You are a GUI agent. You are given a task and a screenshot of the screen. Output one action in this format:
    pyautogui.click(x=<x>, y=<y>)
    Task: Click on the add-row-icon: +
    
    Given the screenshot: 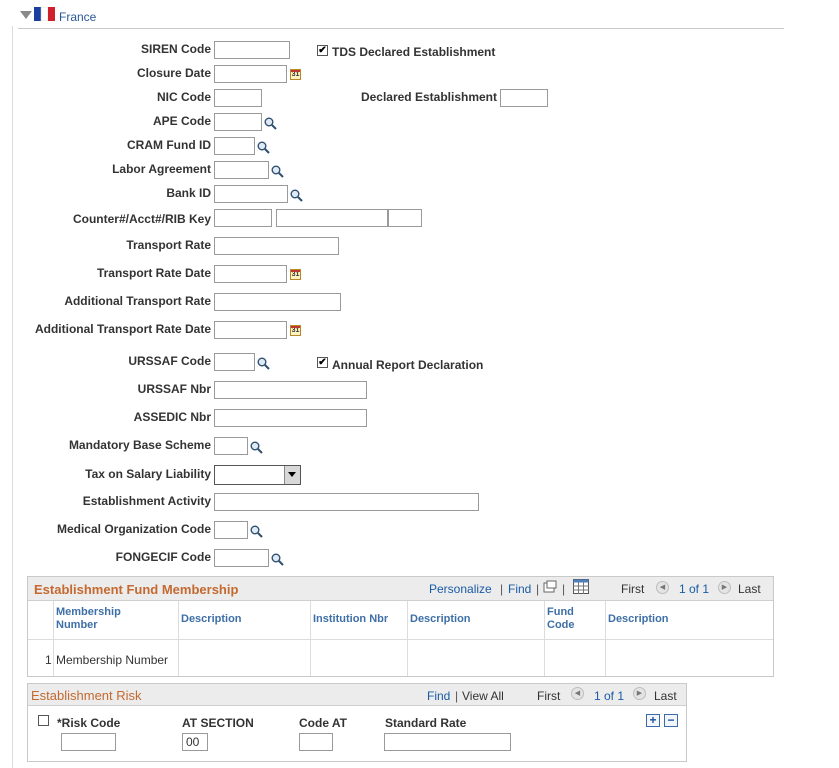 What is the action you would take?
    pyautogui.click(x=653, y=720)
    